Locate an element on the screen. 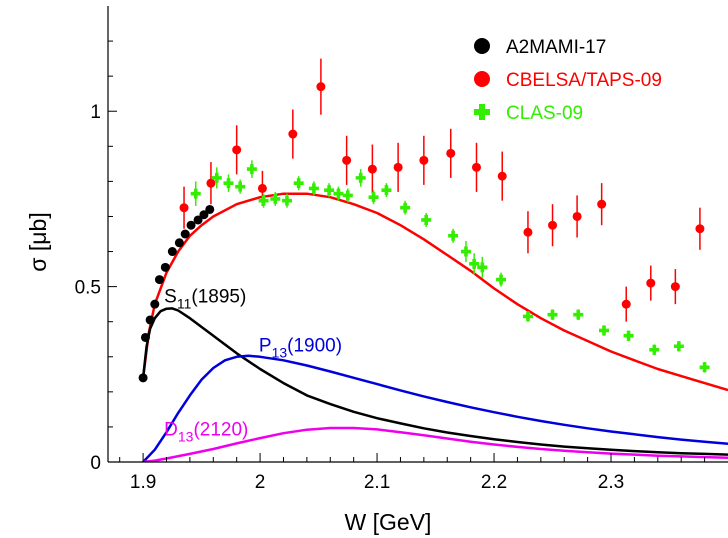 Image resolution: width=728 pixels, height=538 pixels. annotation-p13: P13(1900) is located at coordinates (300, 348).